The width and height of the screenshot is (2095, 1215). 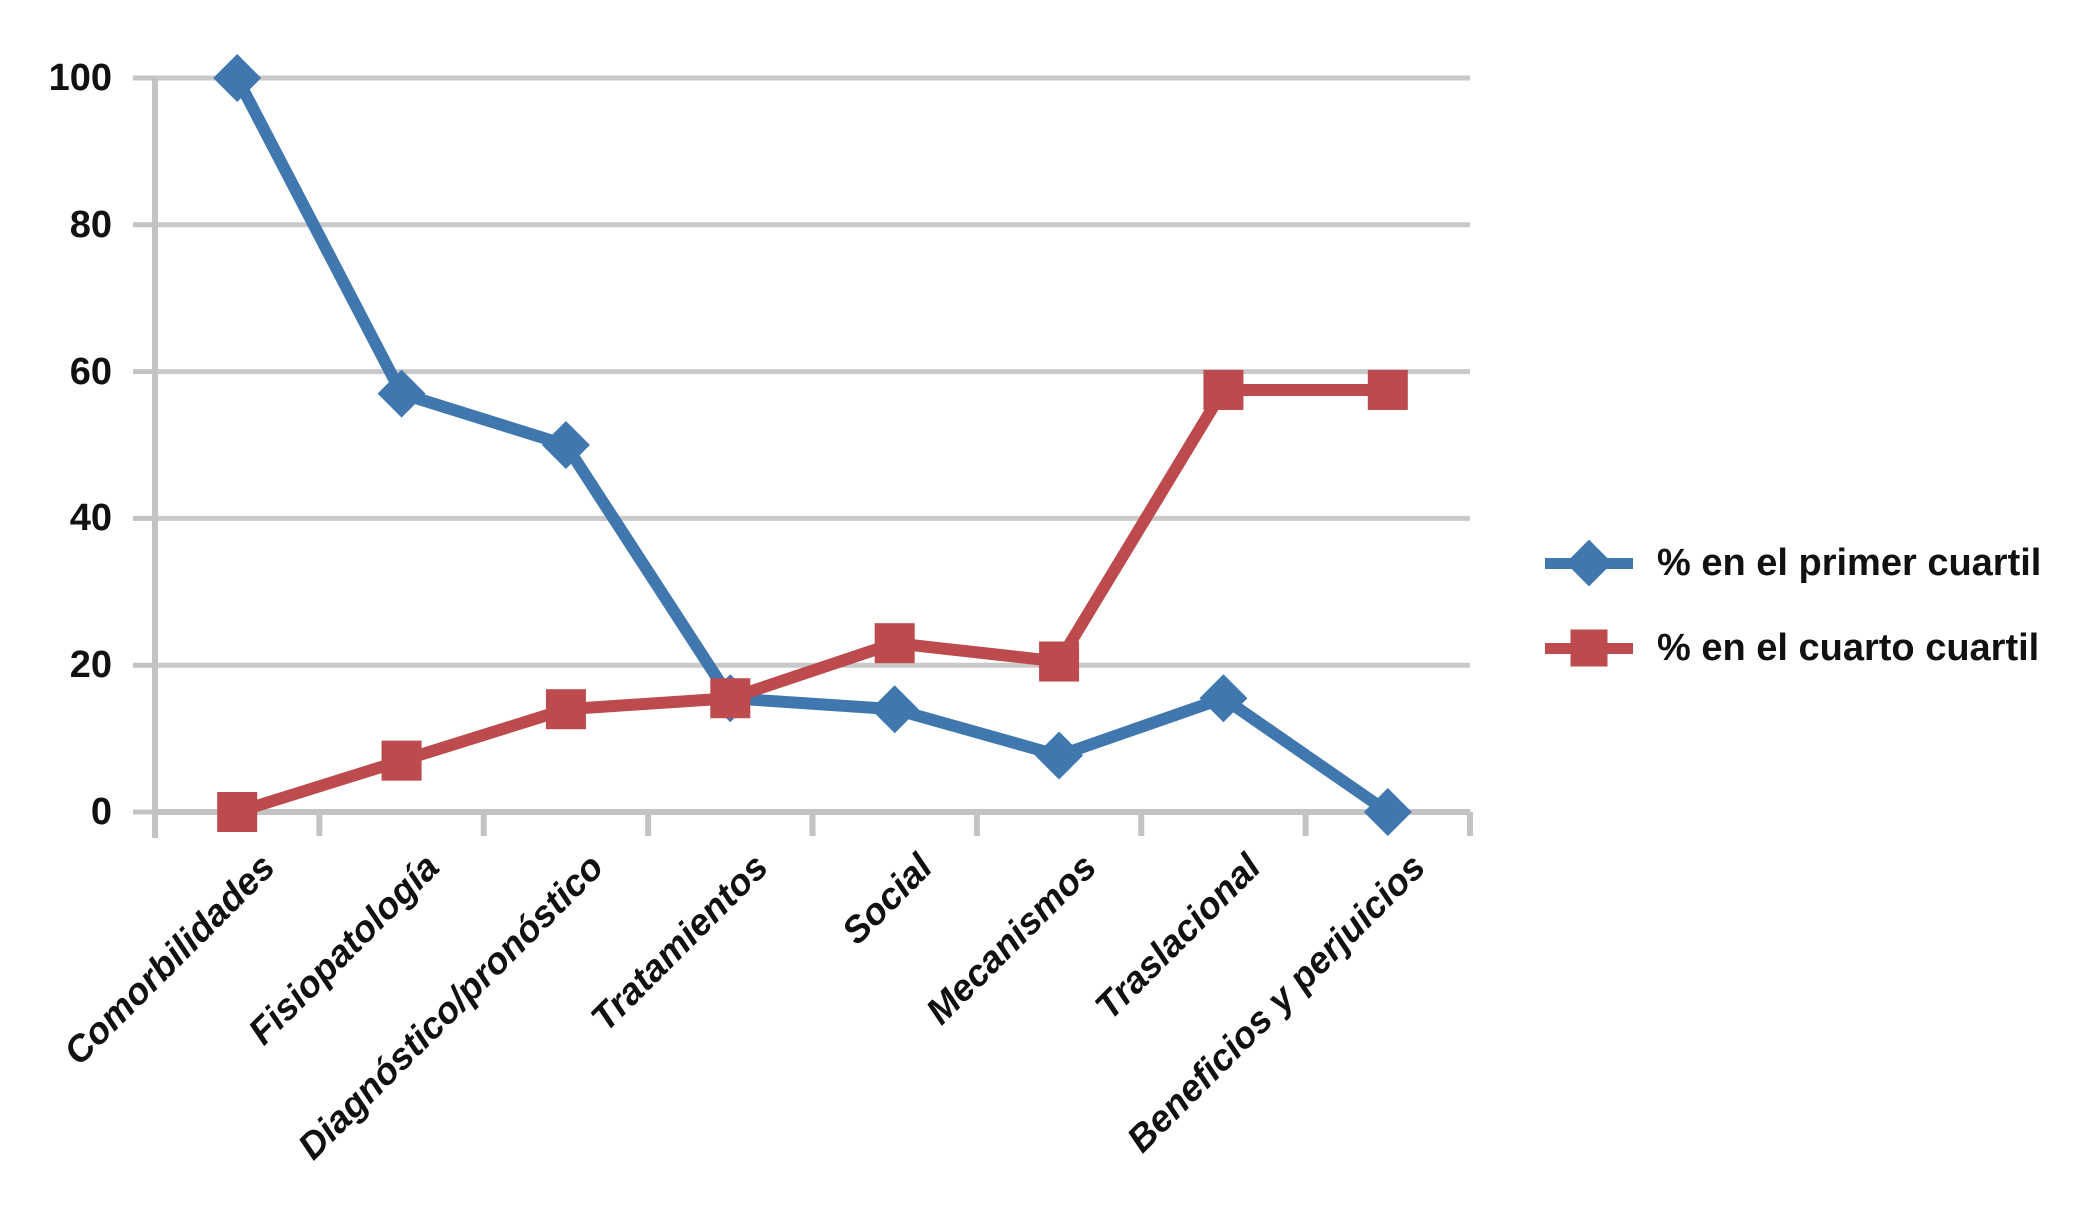 I want to click on legend-label-primer-cuartil: % en el primer cuartil, so click(x=1849, y=562).